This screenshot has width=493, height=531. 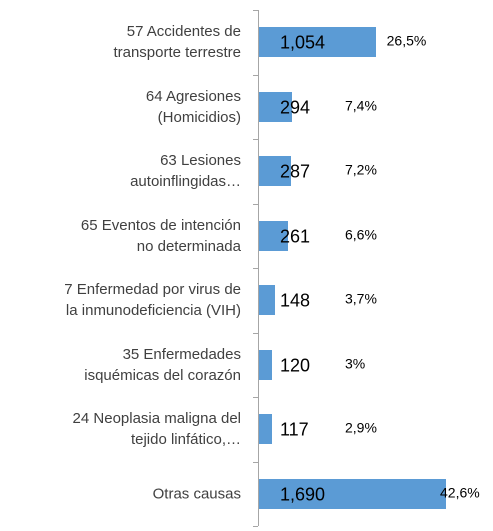 I want to click on percentage-label: 6,6%, so click(x=361, y=234).